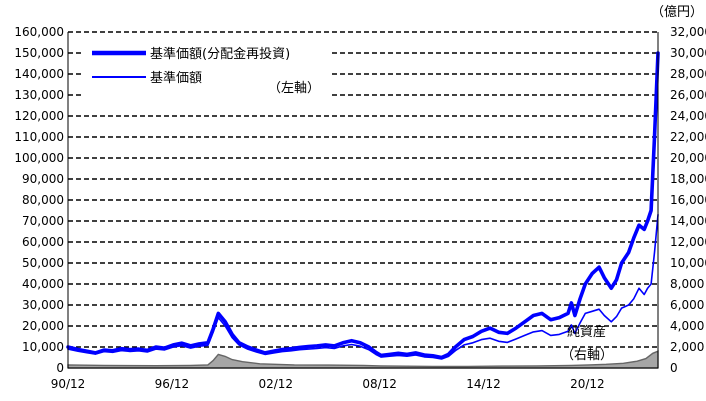  Describe the element at coordinates (43, 263) in the screenshot. I see `left-tick-label: 50,000` at that location.